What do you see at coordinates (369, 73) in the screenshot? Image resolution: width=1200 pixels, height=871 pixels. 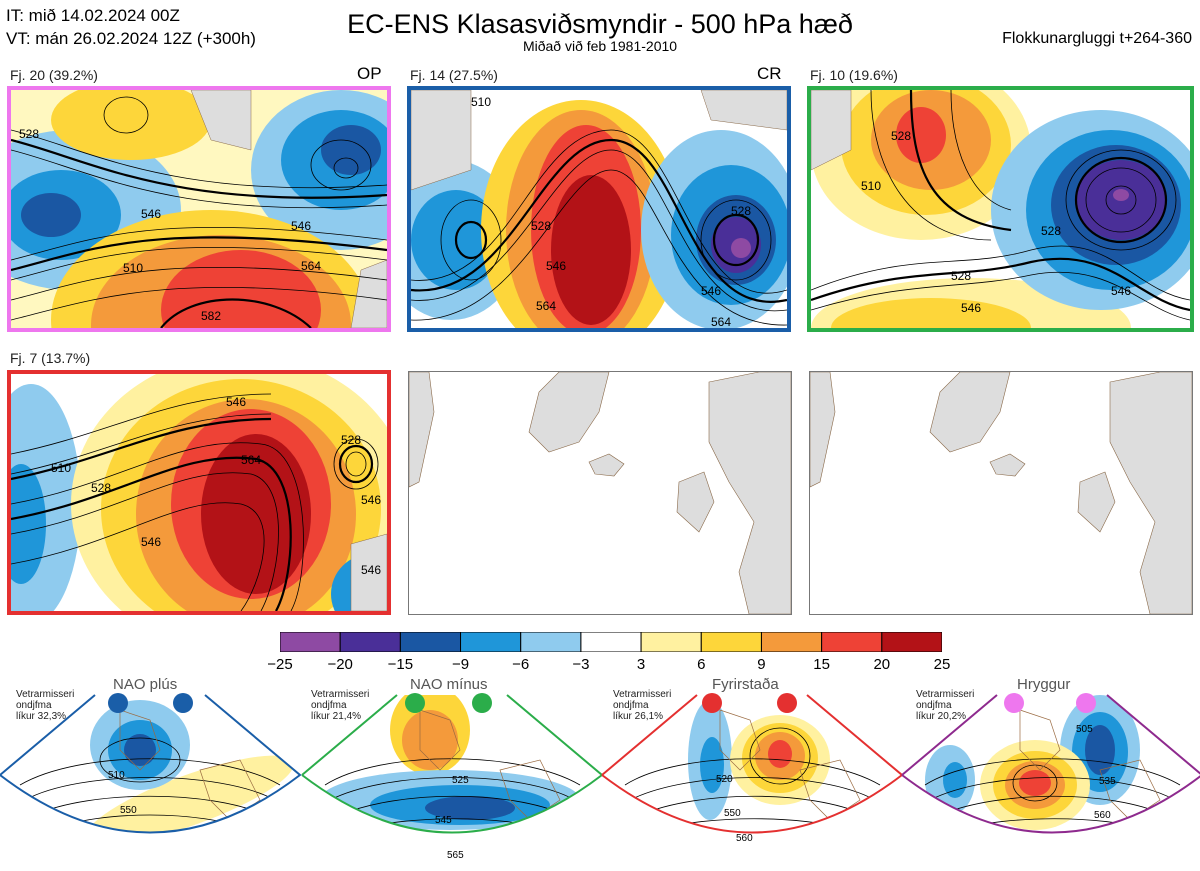 I see `panel-1-tag: OP` at bounding box center [369, 73].